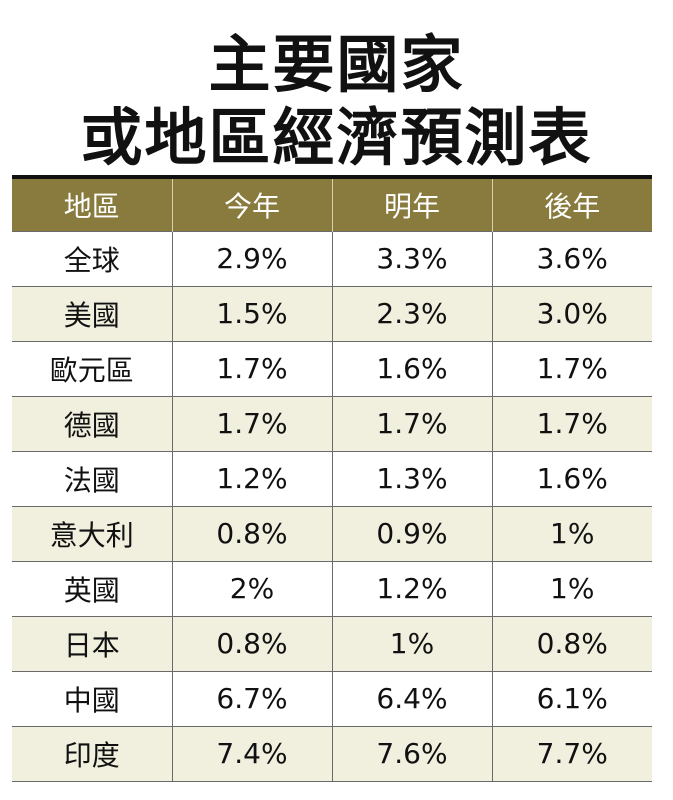 The height and width of the screenshot is (800, 673). What do you see at coordinates (251, 313) in the screenshot?
I see `this-year-cell: 1.5%` at bounding box center [251, 313].